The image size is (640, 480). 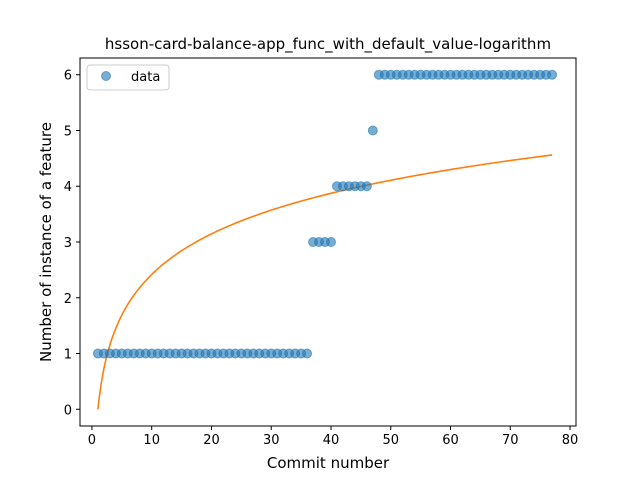 I want to click on x-tick-label: 80, so click(x=570, y=440).